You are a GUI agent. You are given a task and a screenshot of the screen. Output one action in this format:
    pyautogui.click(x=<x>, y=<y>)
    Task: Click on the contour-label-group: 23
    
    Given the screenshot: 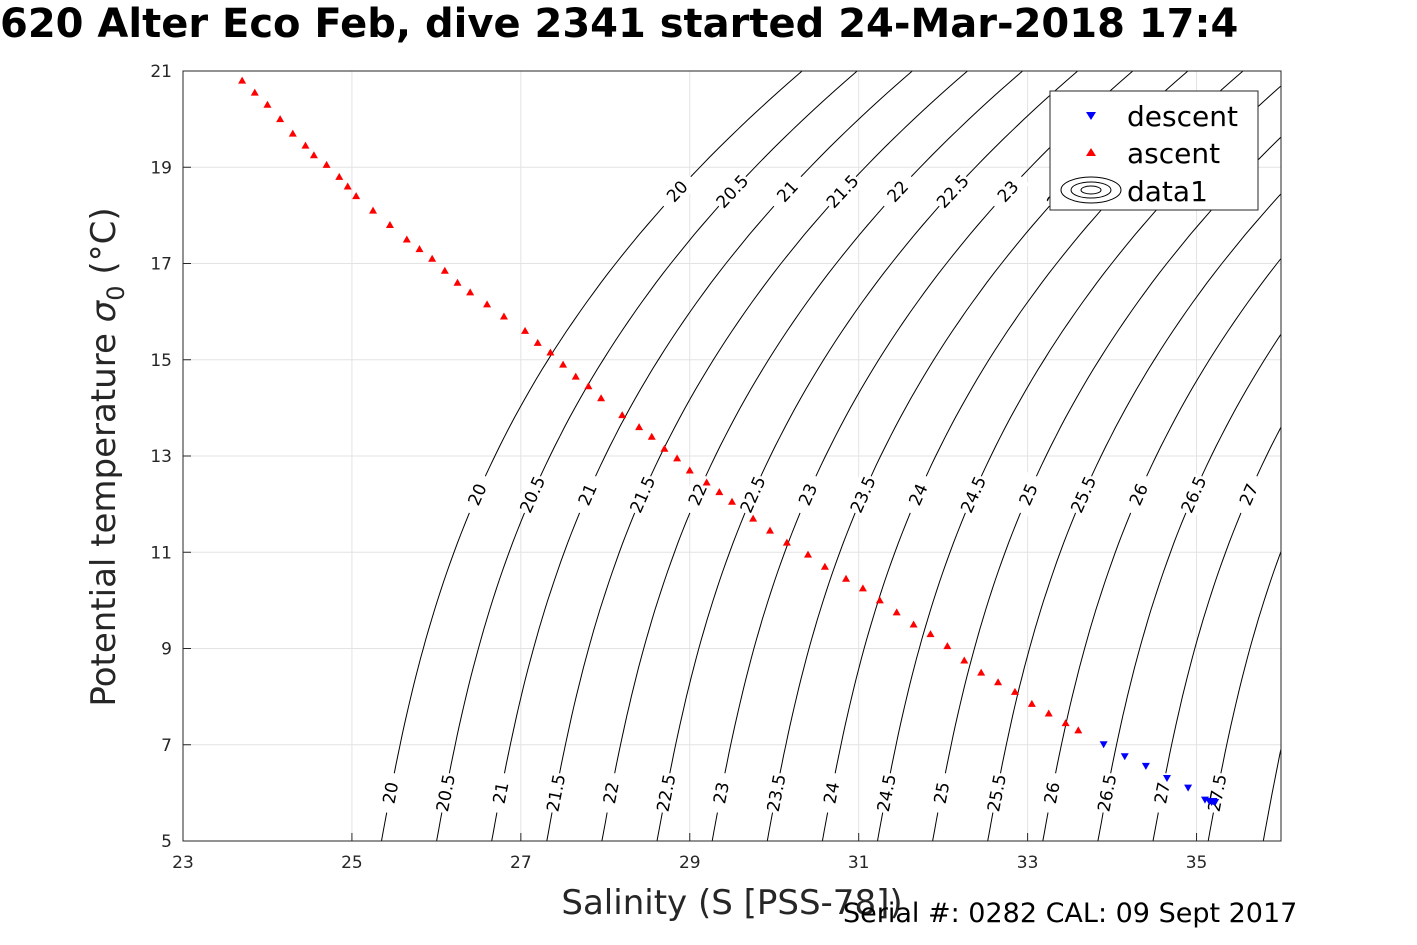 What is the action you would take?
    pyautogui.click(x=1008, y=191)
    